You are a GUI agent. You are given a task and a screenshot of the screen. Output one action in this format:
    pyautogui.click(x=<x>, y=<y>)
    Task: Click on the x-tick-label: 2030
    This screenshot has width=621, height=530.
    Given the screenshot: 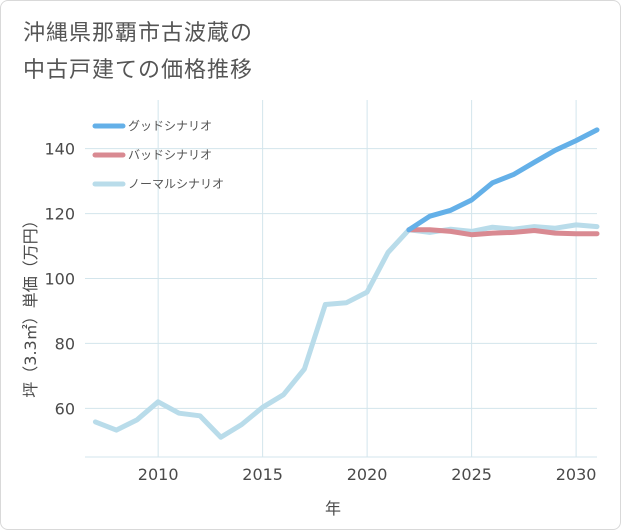 What is the action you would take?
    pyautogui.click(x=576, y=474)
    